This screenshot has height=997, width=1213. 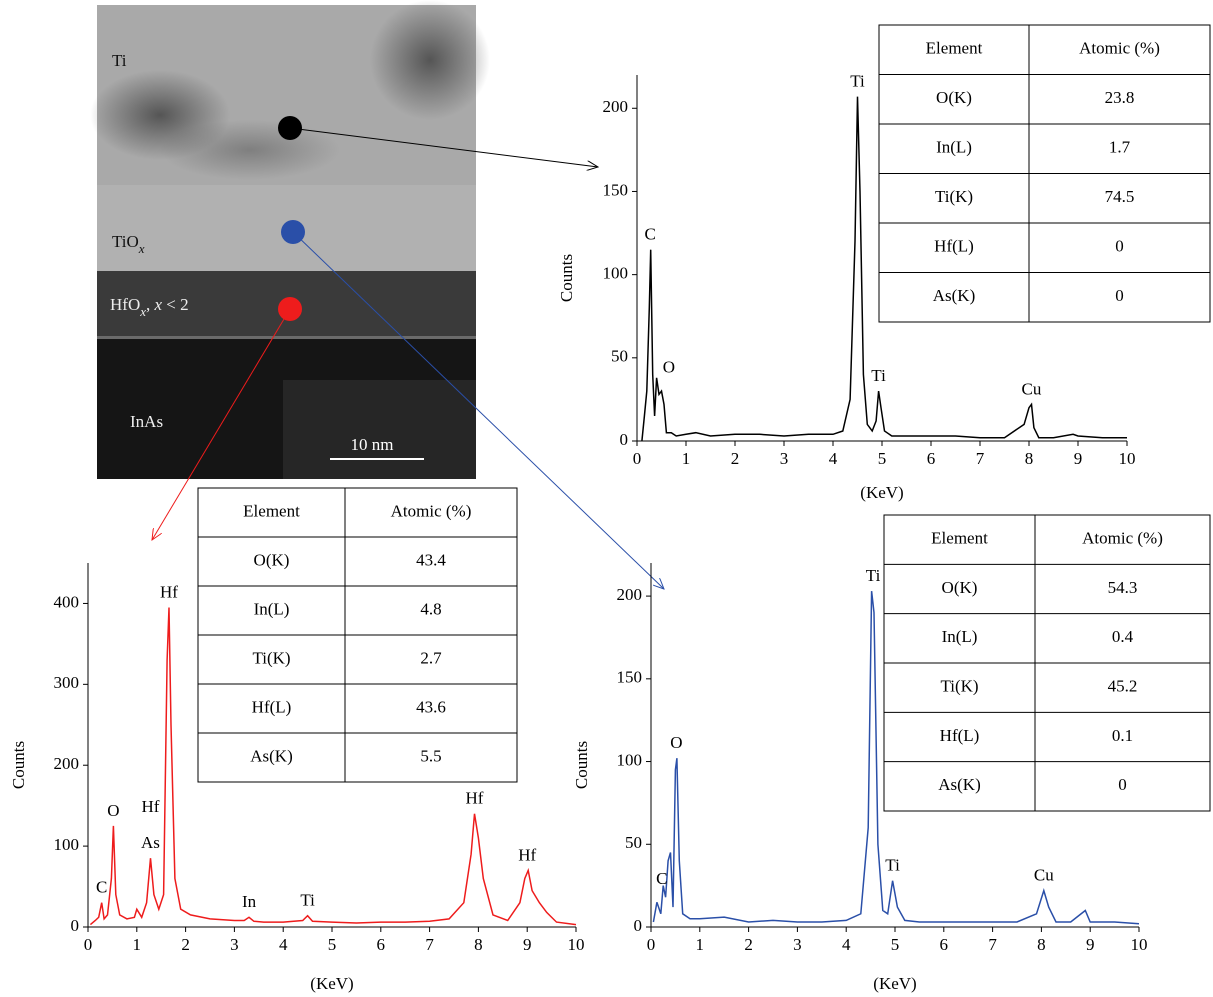 What do you see at coordinates (249, 901) in the screenshot?
I see `peak-label: In` at bounding box center [249, 901].